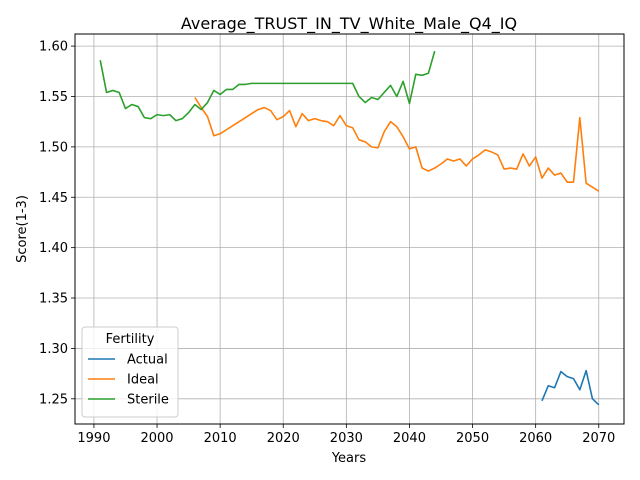 Image resolution: width=640 pixels, height=480 pixels. Describe the element at coordinates (53, 248) in the screenshot. I see `y-tick-label: 1.40` at that location.